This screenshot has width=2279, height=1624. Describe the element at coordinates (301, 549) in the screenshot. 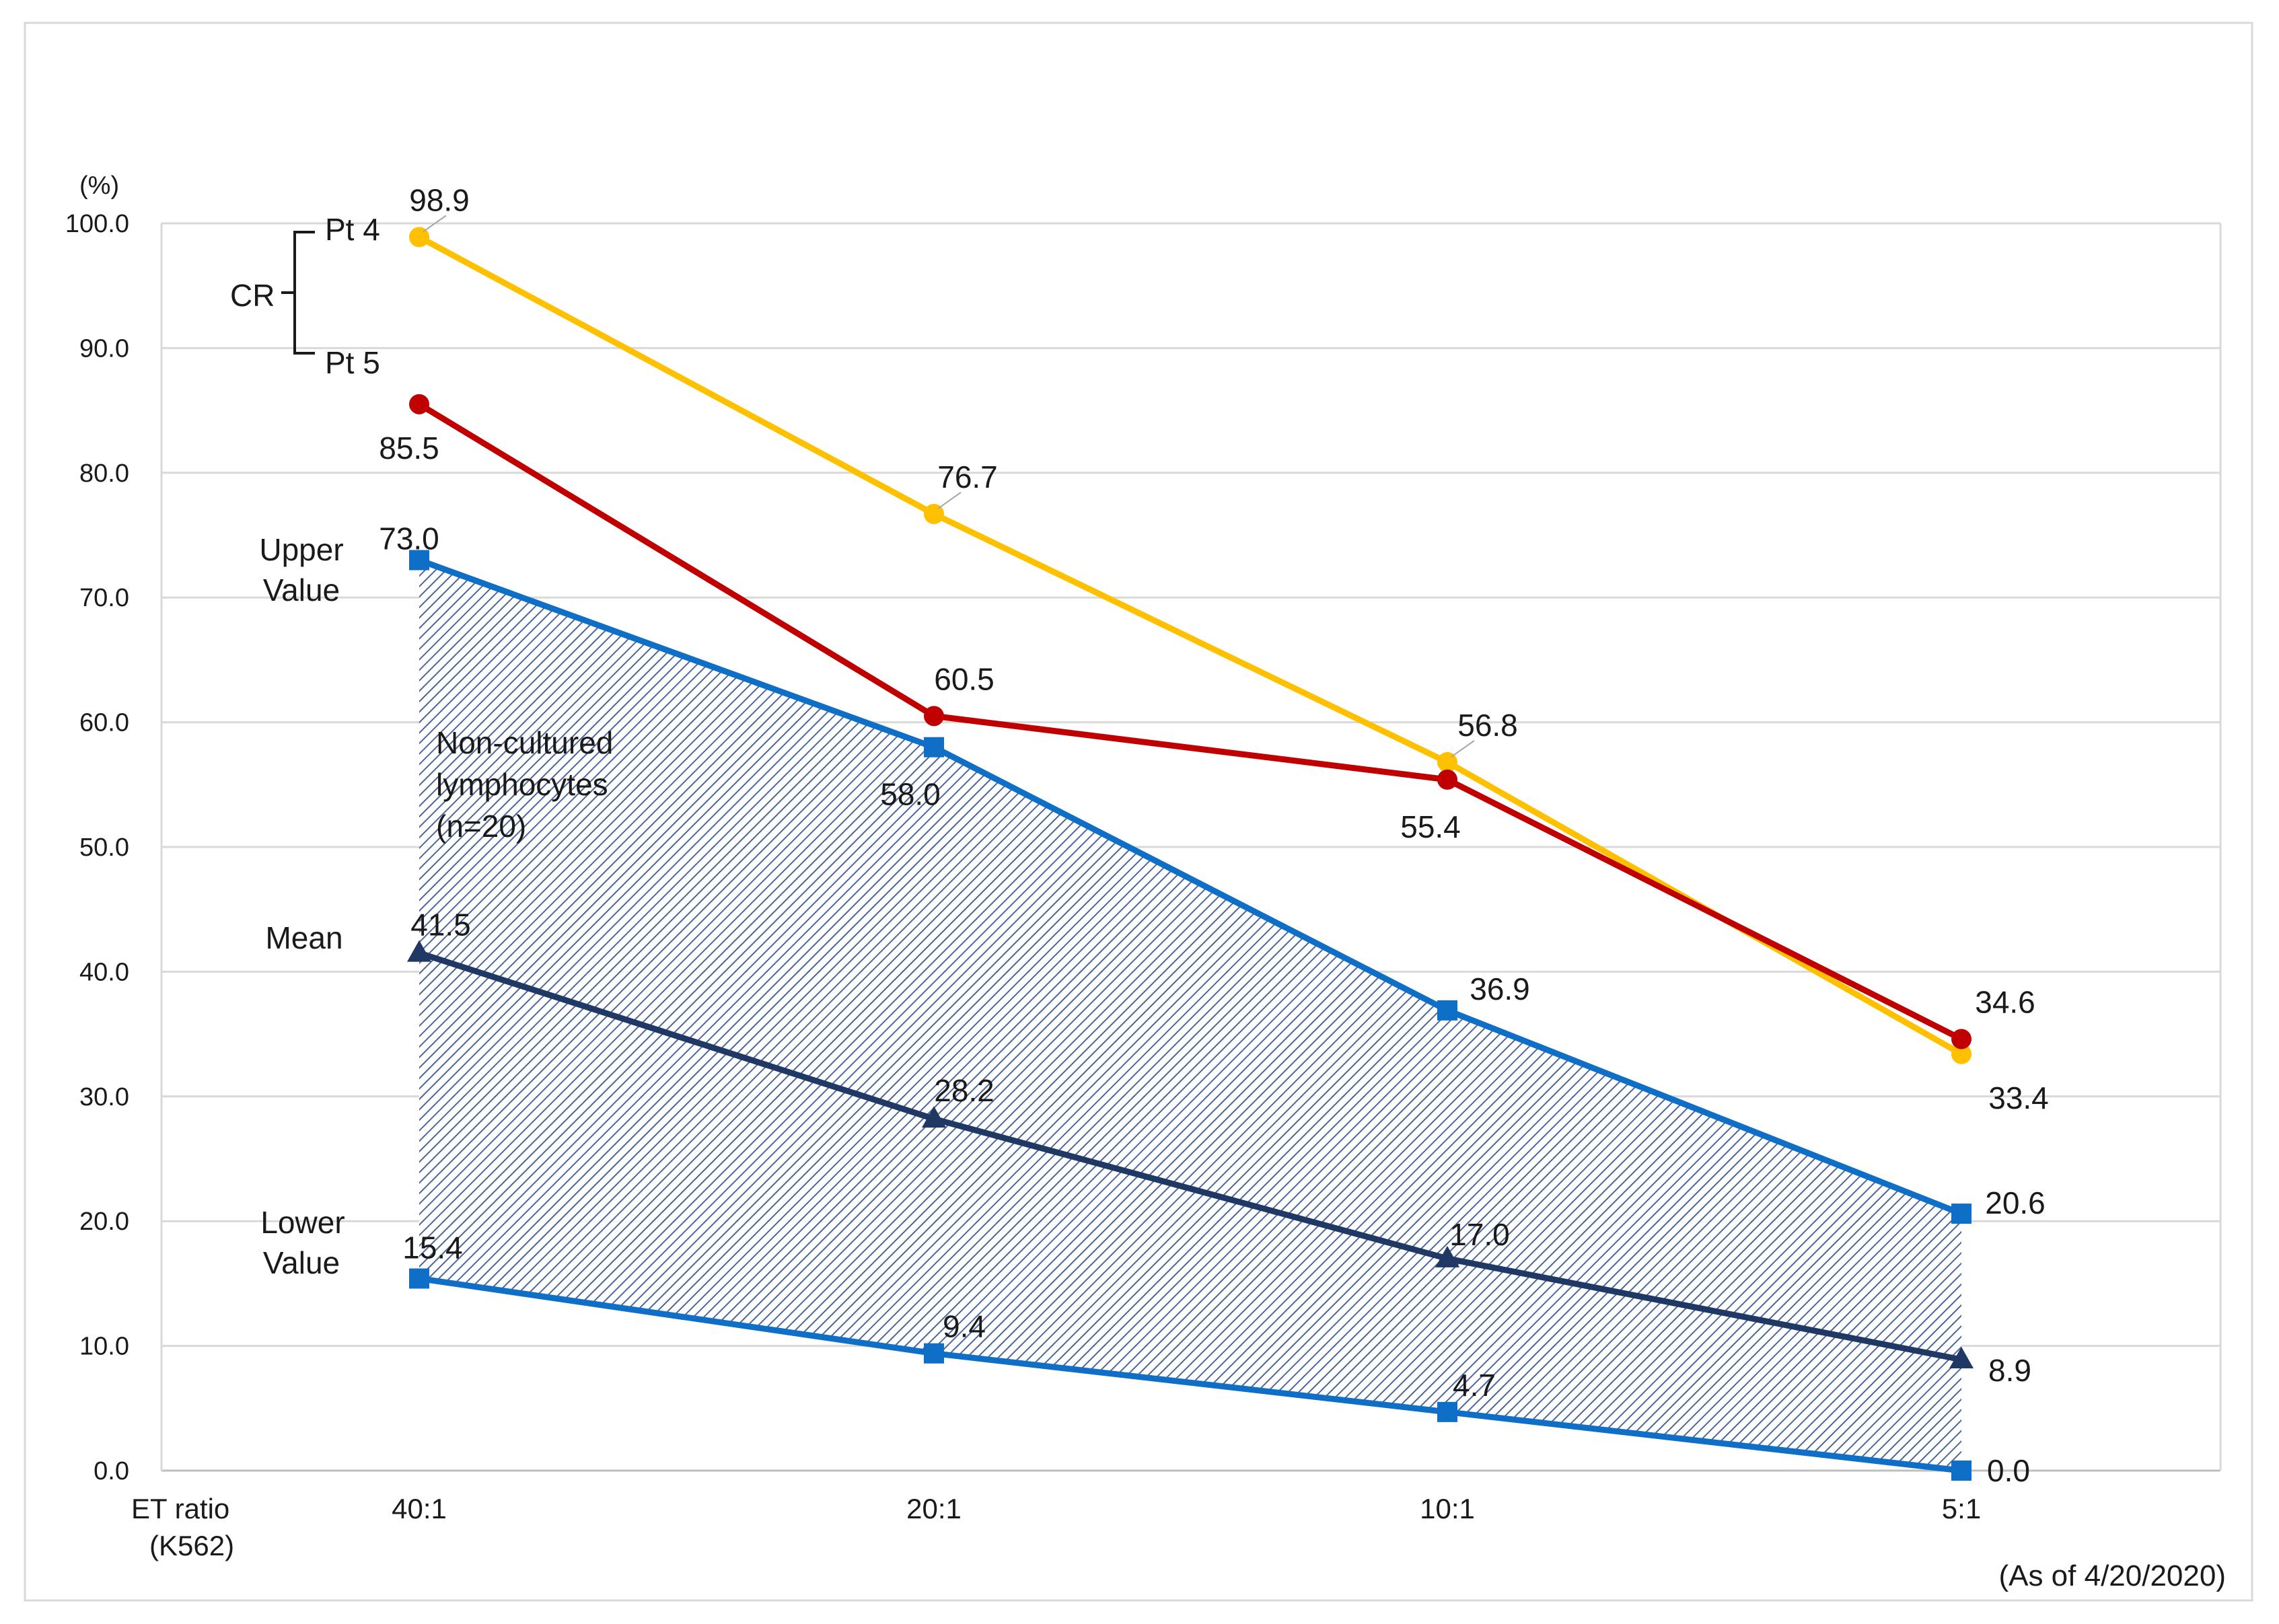

I see `upper-value-label: Upper` at that location.